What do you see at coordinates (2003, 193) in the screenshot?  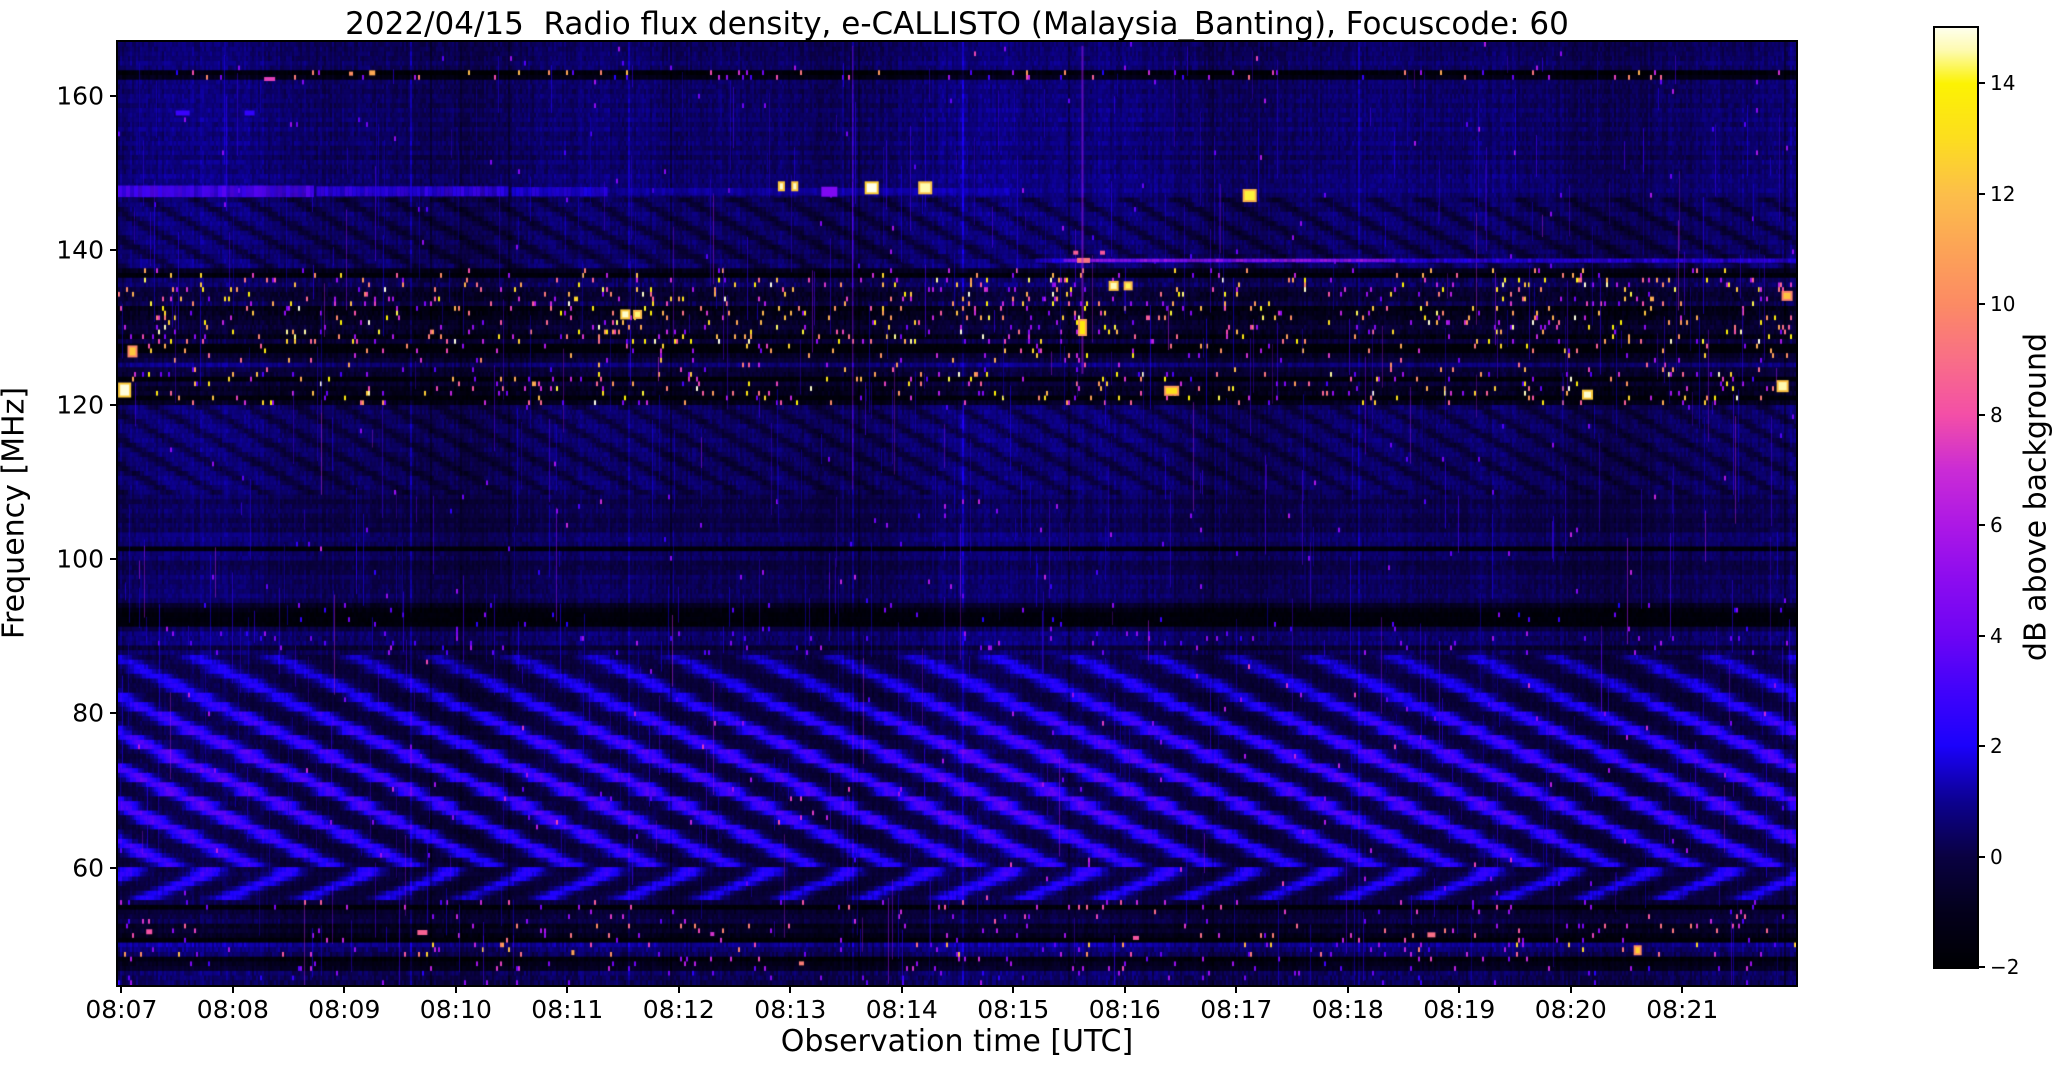 I see `colorbar-tick-label: 12` at bounding box center [2003, 193].